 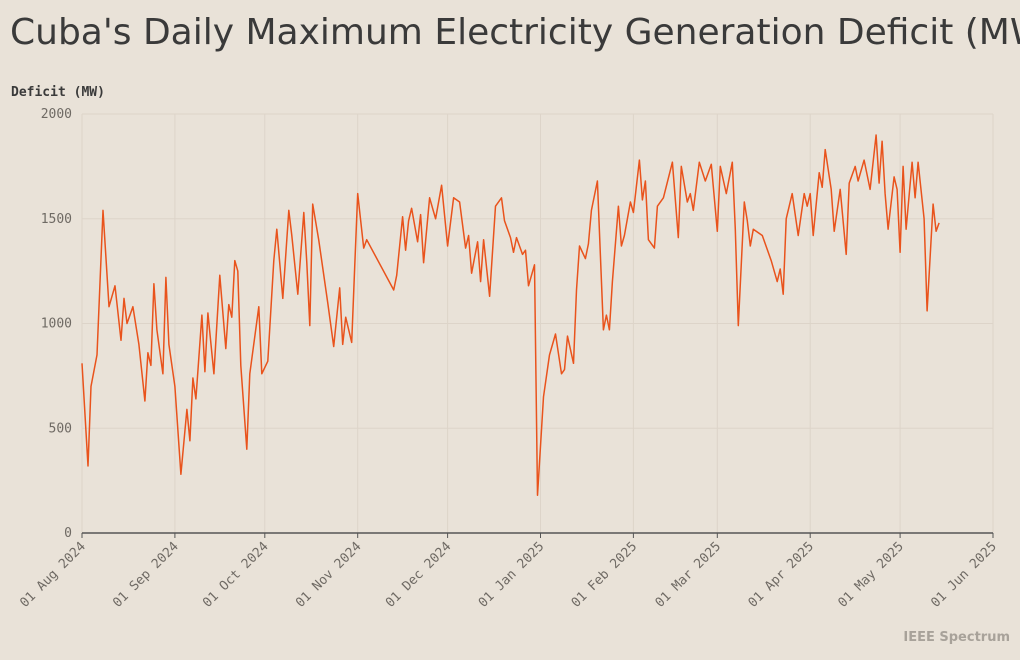 What do you see at coordinates (56, 114) in the screenshot?
I see `y-tick-label: 2000` at bounding box center [56, 114].